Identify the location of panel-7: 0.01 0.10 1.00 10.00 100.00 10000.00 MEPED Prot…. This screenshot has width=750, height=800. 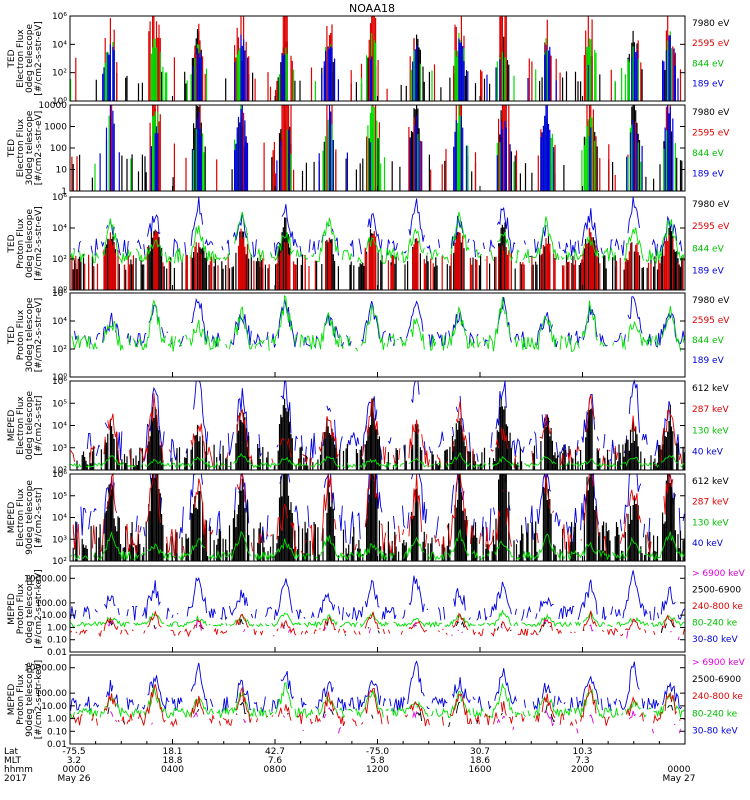
(376, 611).